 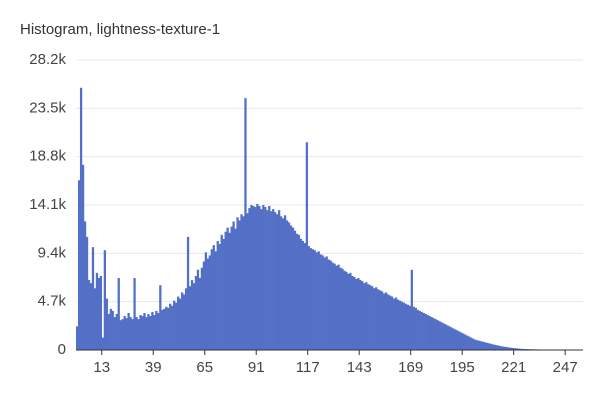 I want to click on x-tick-label: 13, so click(x=101, y=367).